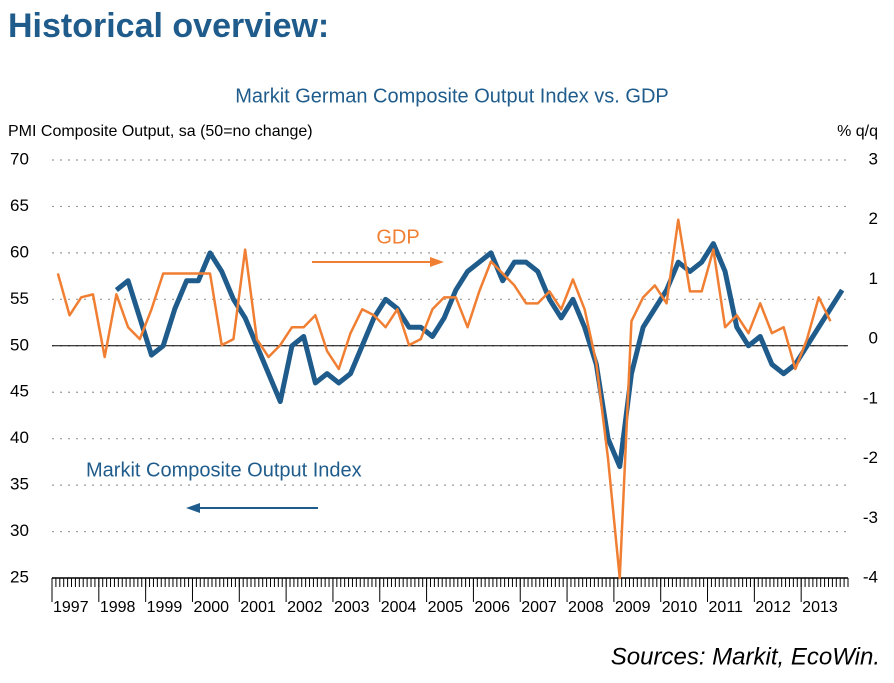 This screenshot has width=894, height=683. I want to click on y2-tick-label: 0, so click(873, 338).